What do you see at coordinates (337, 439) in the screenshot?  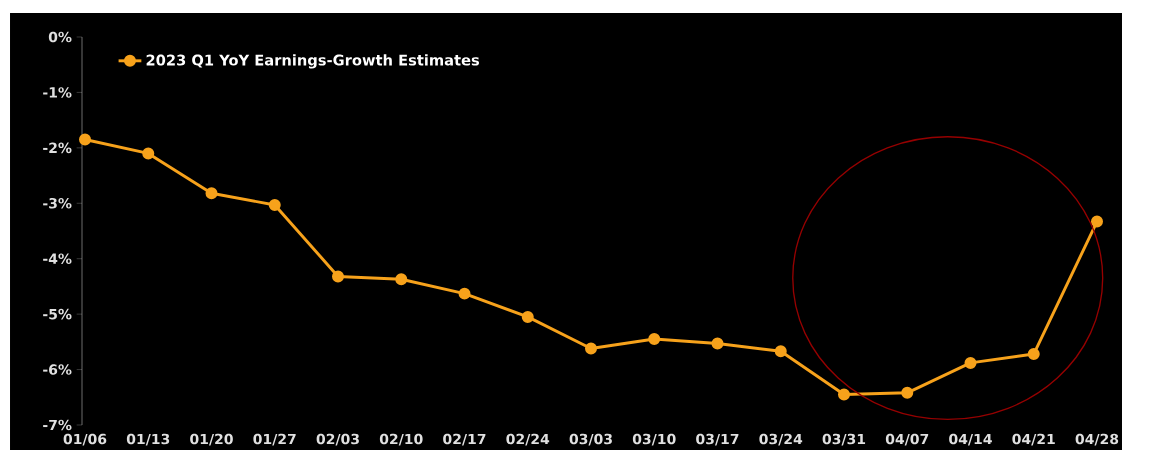 I see `x-tick-label: 02/03` at bounding box center [337, 439].